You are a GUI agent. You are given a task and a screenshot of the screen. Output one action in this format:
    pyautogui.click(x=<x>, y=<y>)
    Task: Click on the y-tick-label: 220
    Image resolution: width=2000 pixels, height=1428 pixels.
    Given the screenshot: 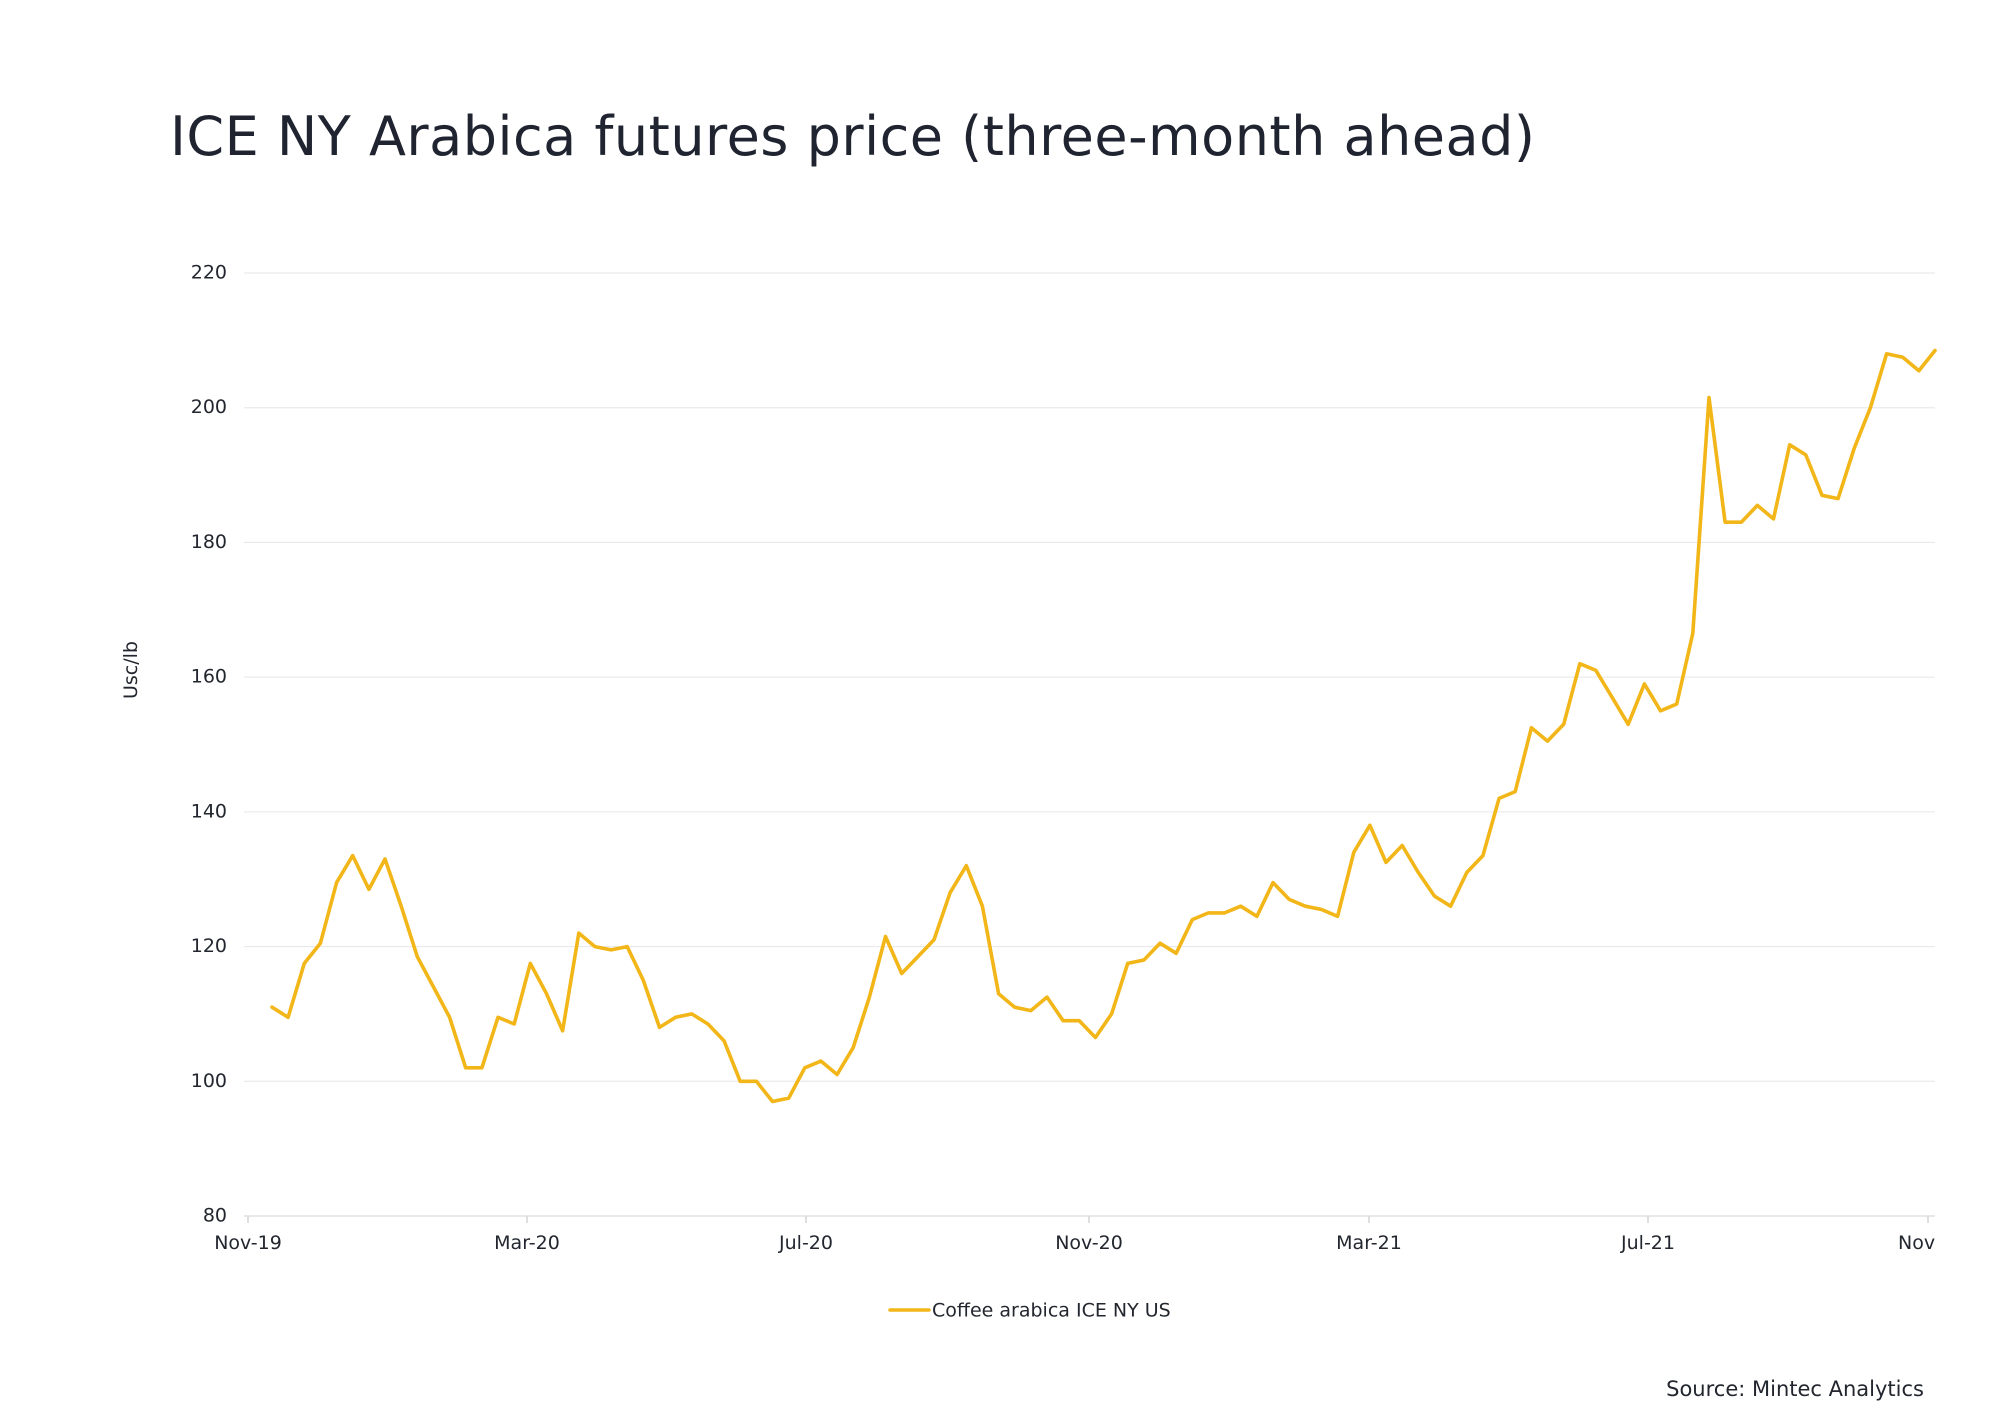 What is the action you would take?
    pyautogui.click(x=209, y=273)
    